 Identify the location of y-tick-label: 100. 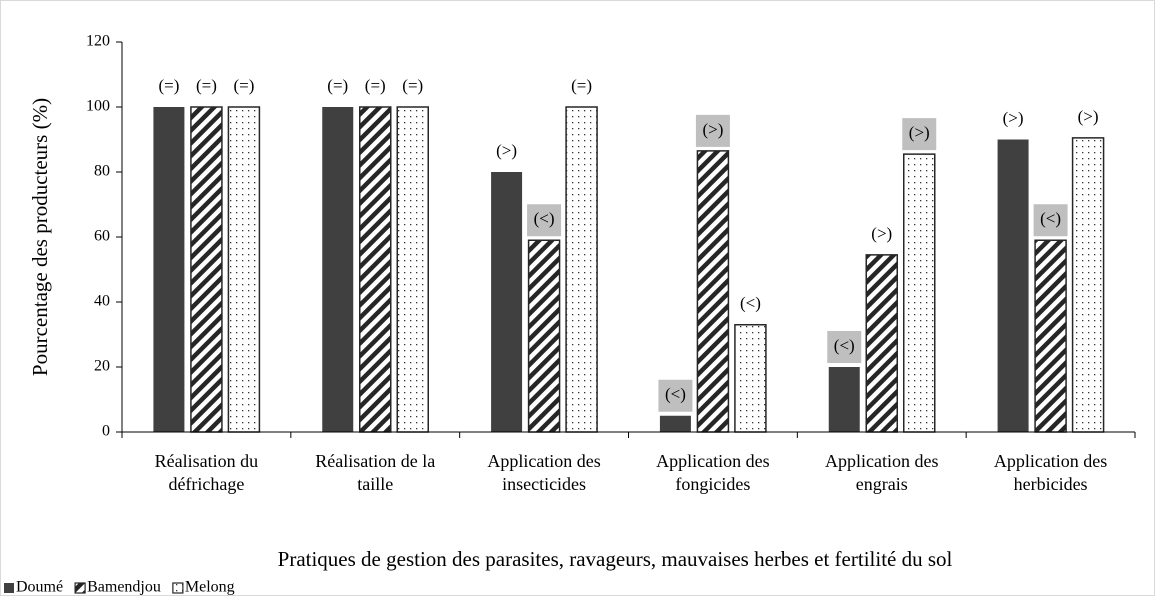
(98, 106).